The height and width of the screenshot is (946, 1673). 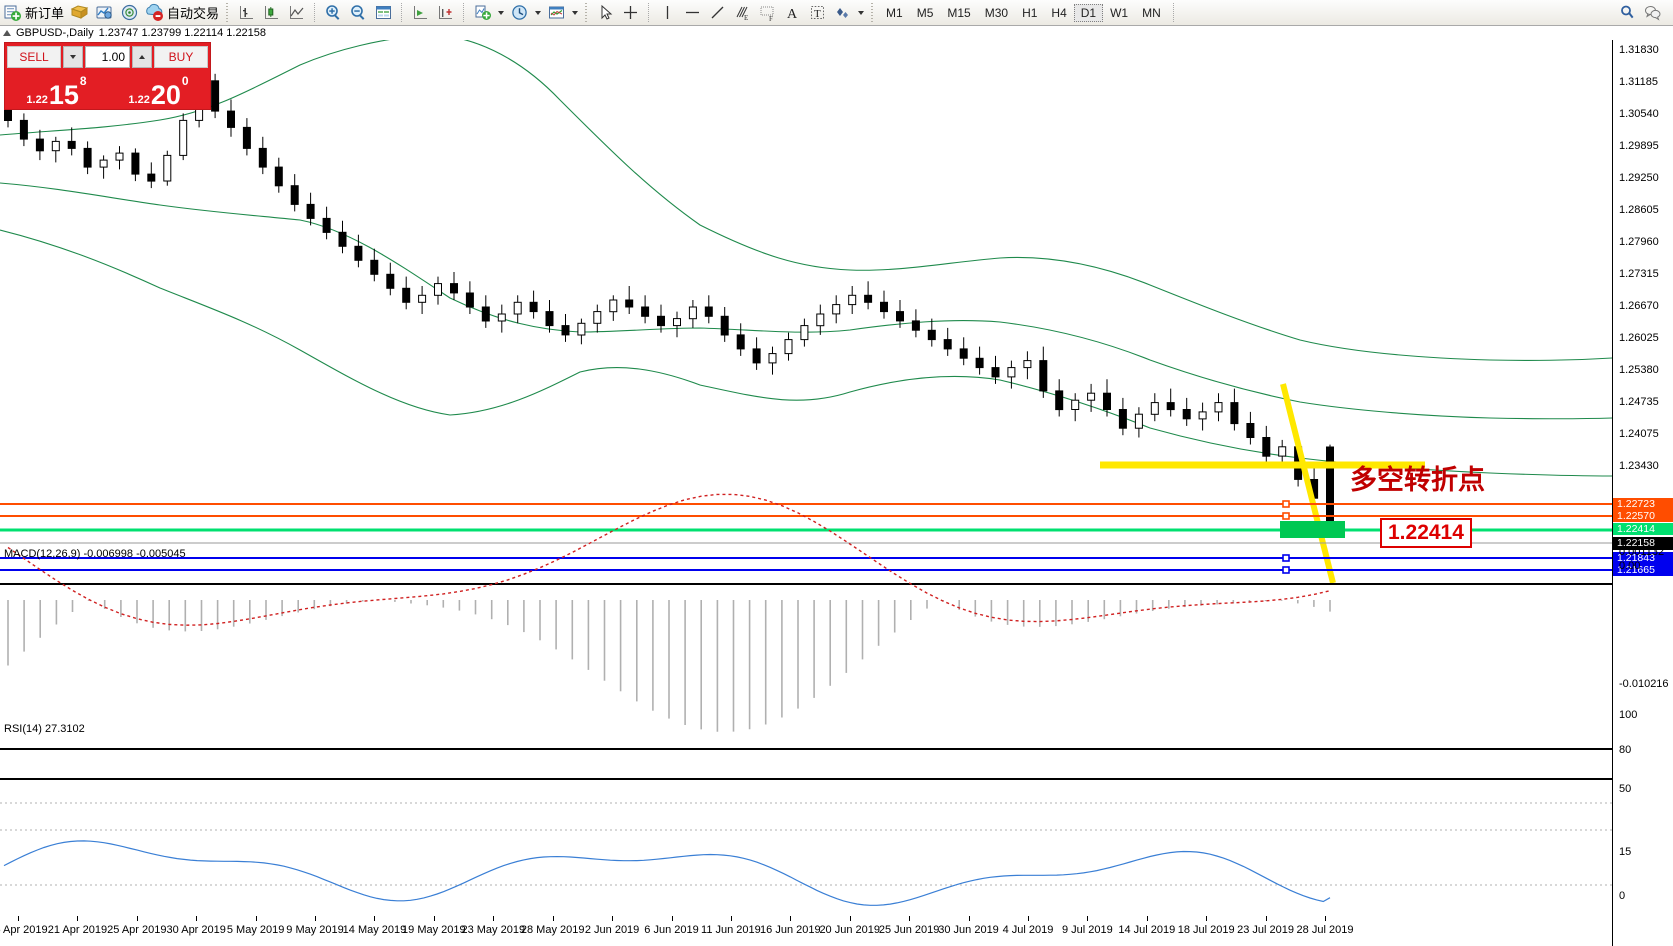 I want to click on bar-chart-icon, so click(x=246, y=12).